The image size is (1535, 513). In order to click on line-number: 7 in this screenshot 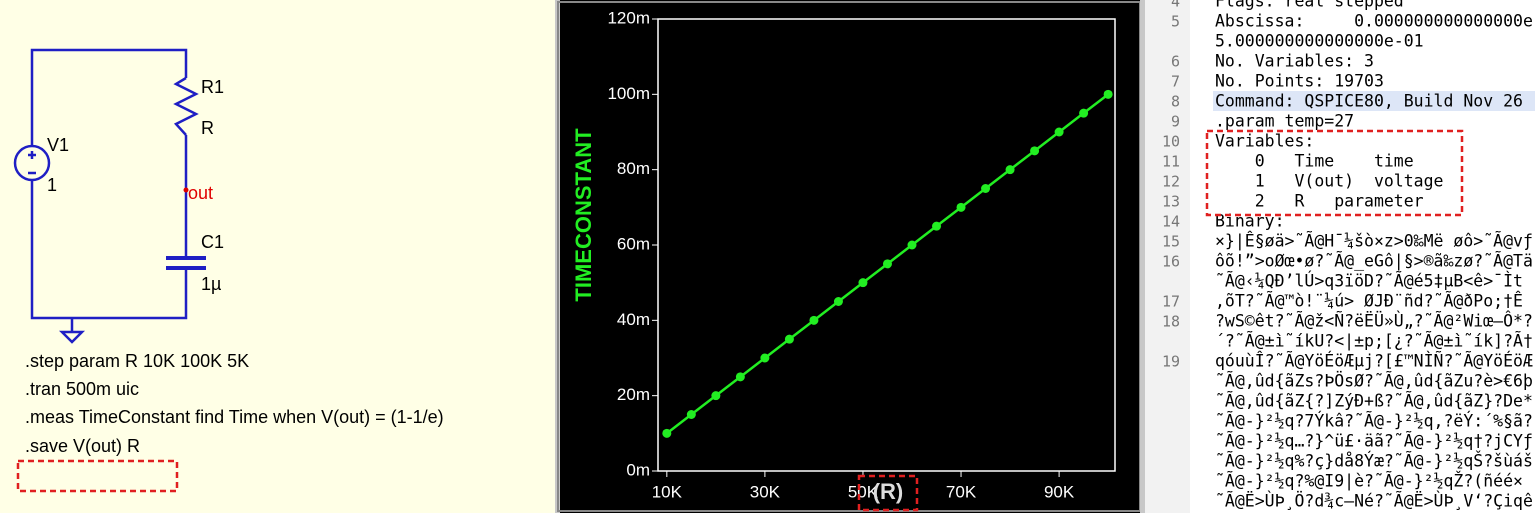, I will do `click(1175, 82)`.